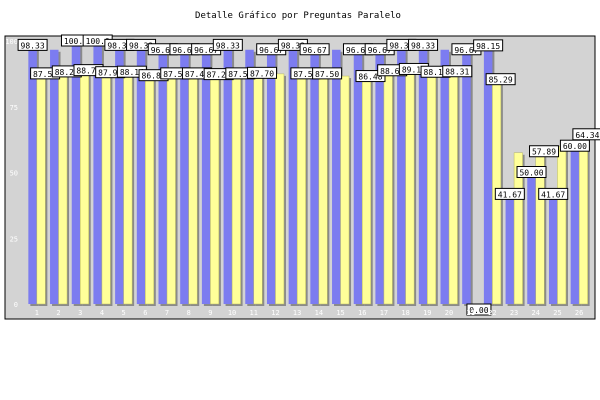 The height and width of the screenshot is (400, 600). Describe the element at coordinates (58, 313) in the screenshot. I see `x-tick-label: 2` at that location.